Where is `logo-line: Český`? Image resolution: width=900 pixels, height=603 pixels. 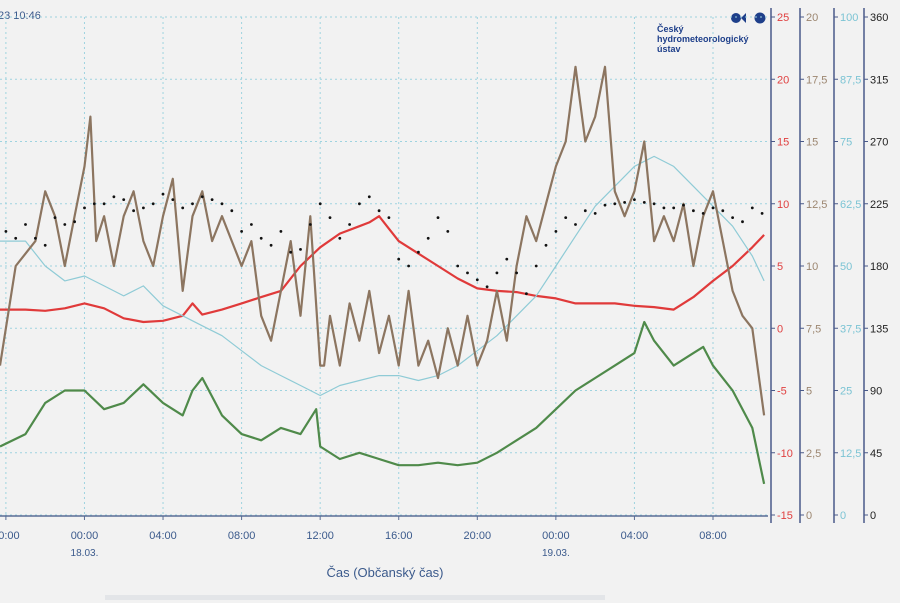
logo-line: Český is located at coordinates (670, 29).